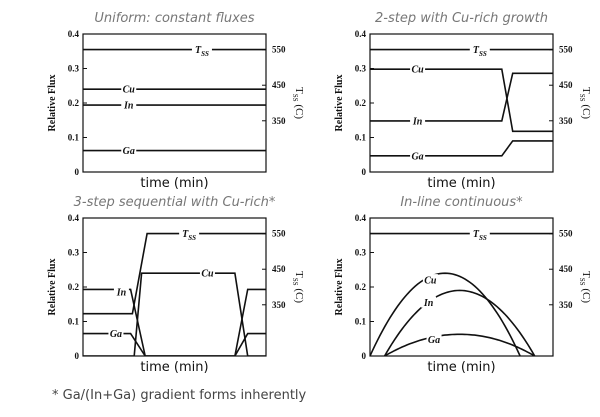 The height and width of the screenshot is (417, 600). I want to click on chart-title: 2-step with Cu-rich growth, so click(461, 18).